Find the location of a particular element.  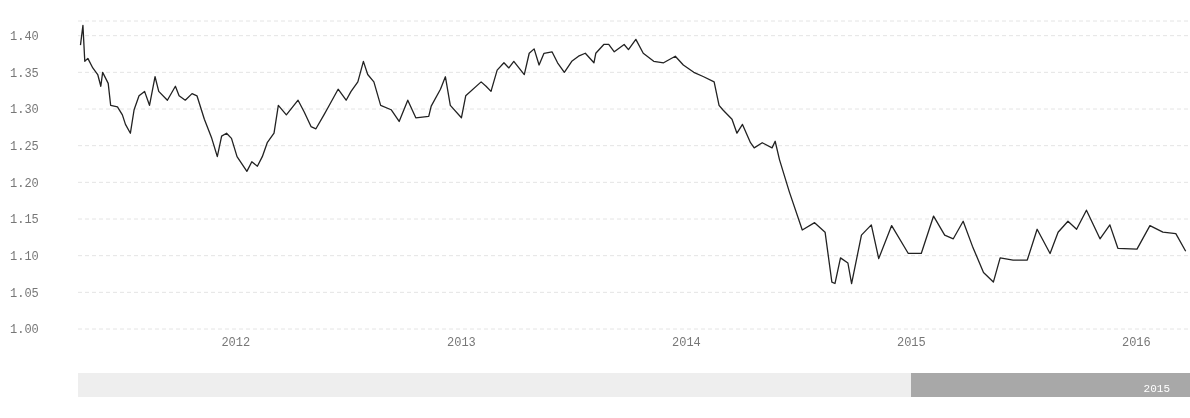

y-tick-label: 1.35 is located at coordinates (24, 73).